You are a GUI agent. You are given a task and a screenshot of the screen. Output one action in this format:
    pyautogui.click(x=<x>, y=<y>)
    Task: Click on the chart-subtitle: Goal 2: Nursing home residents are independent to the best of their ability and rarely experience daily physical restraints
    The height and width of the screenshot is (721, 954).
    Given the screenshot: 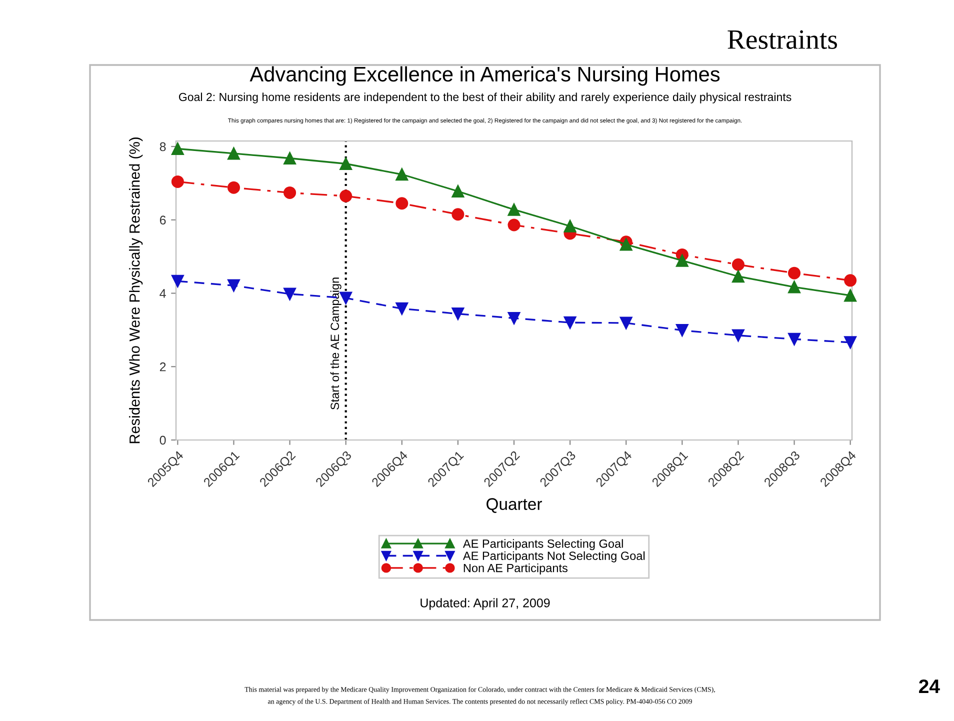 What is the action you would take?
    pyautogui.click(x=485, y=98)
    